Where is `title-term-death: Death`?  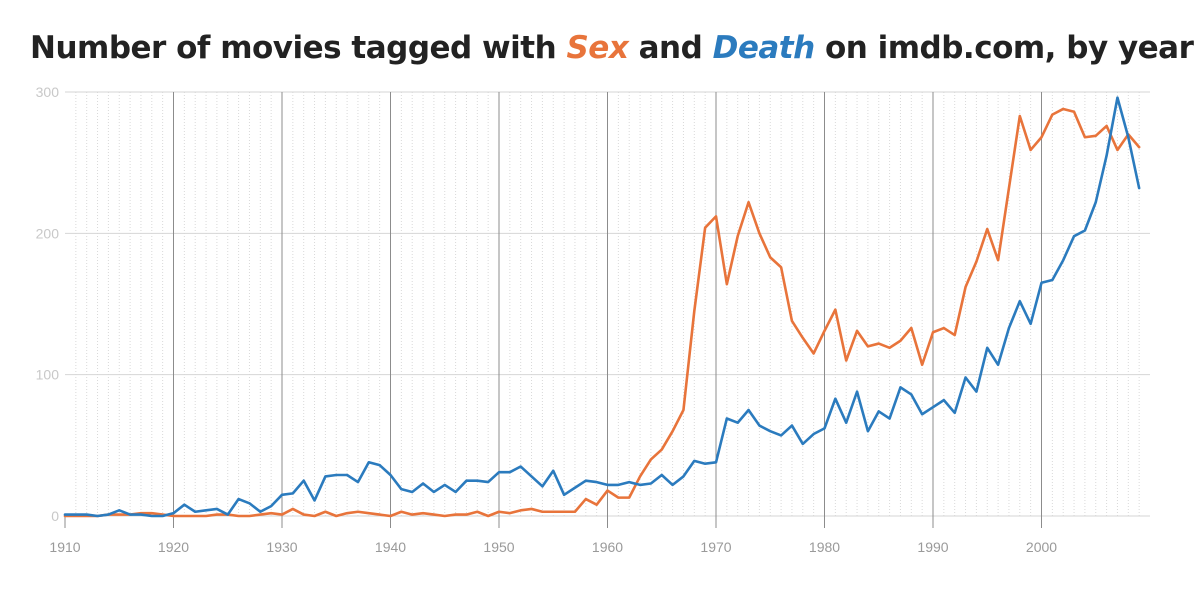 title-term-death: Death is located at coordinates (764, 48).